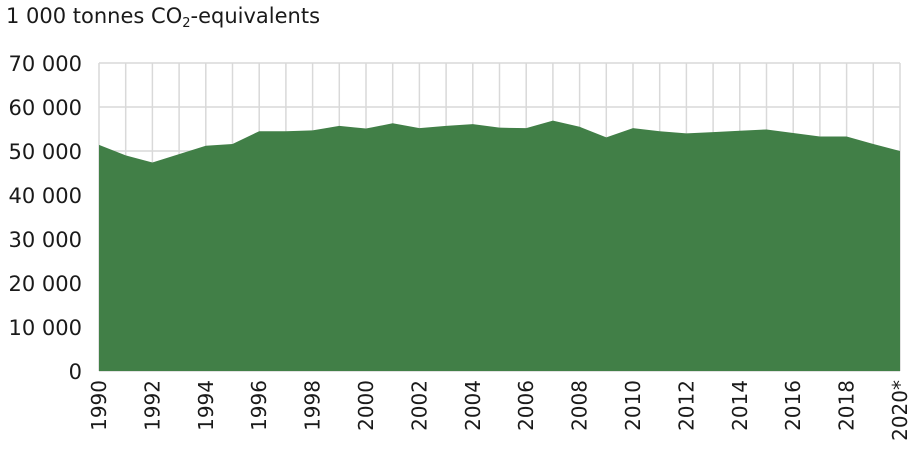  I want to click on x-tick-label: 2008, so click(580, 405).